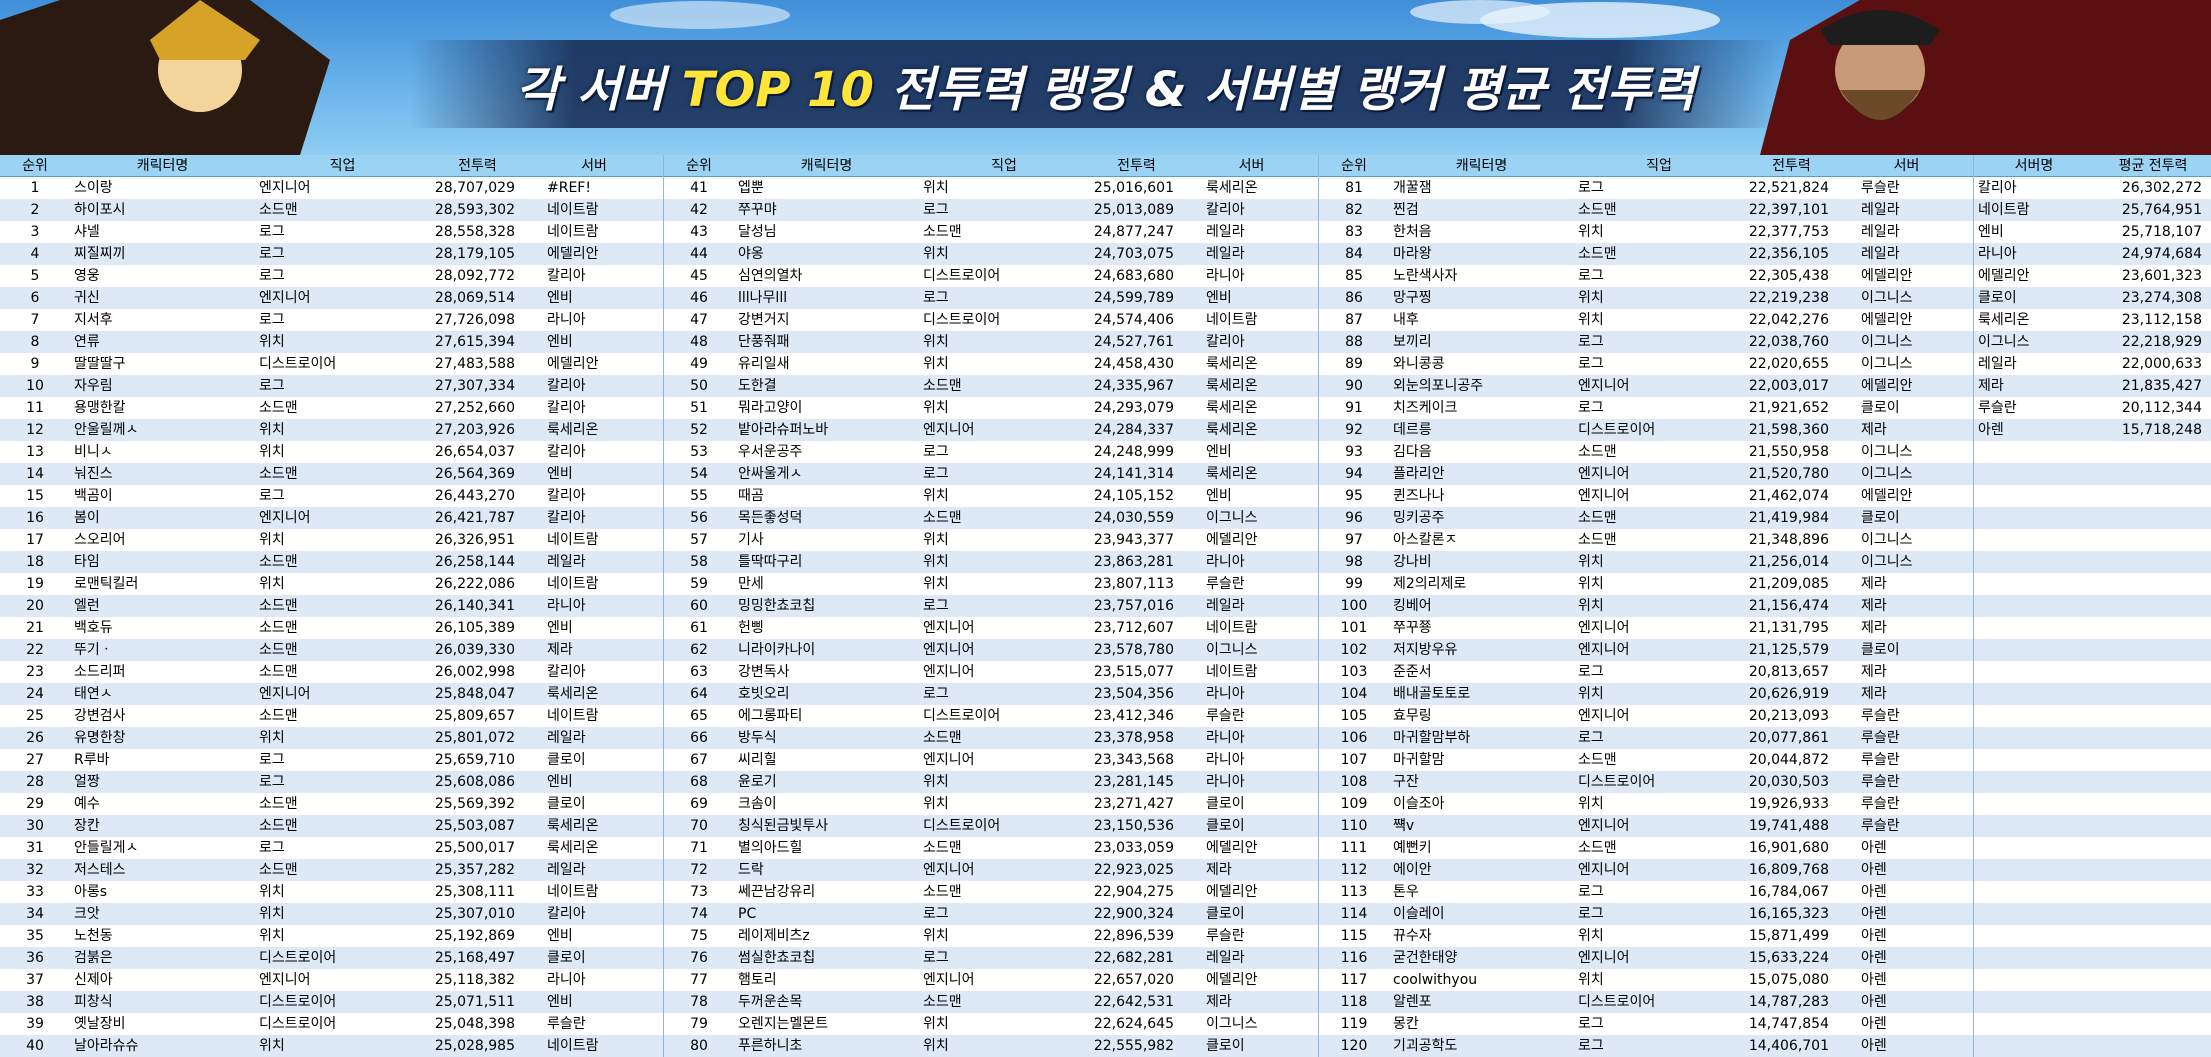 Image resolution: width=2211 pixels, height=1057 pixels. Describe the element at coordinates (1791, 804) in the screenshot. I see `power: 19,926,933` at that location.